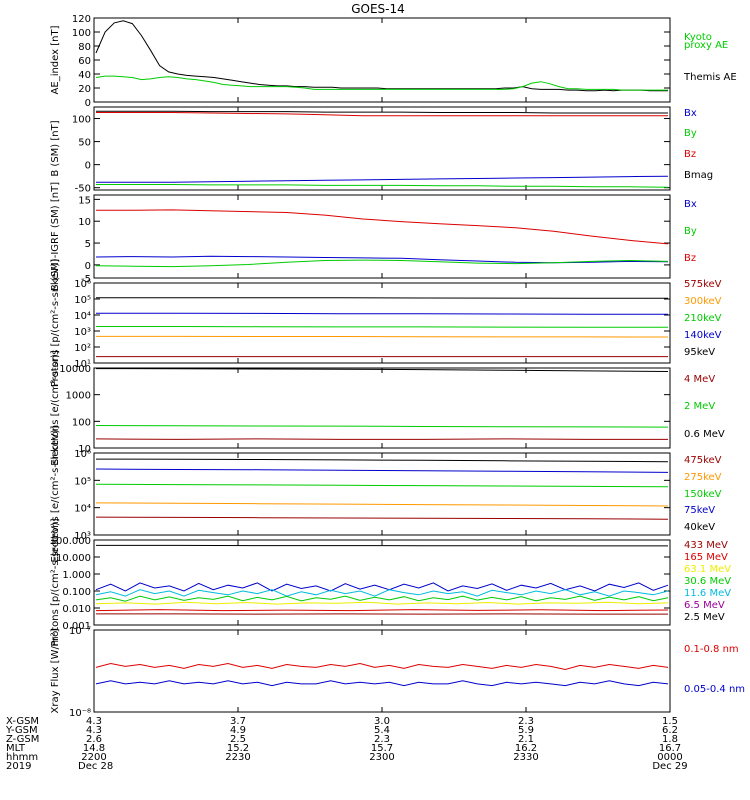 The image size is (750, 800). What do you see at coordinates (706, 545) in the screenshot?
I see `legend-entry: 433 MeV` at bounding box center [706, 545].